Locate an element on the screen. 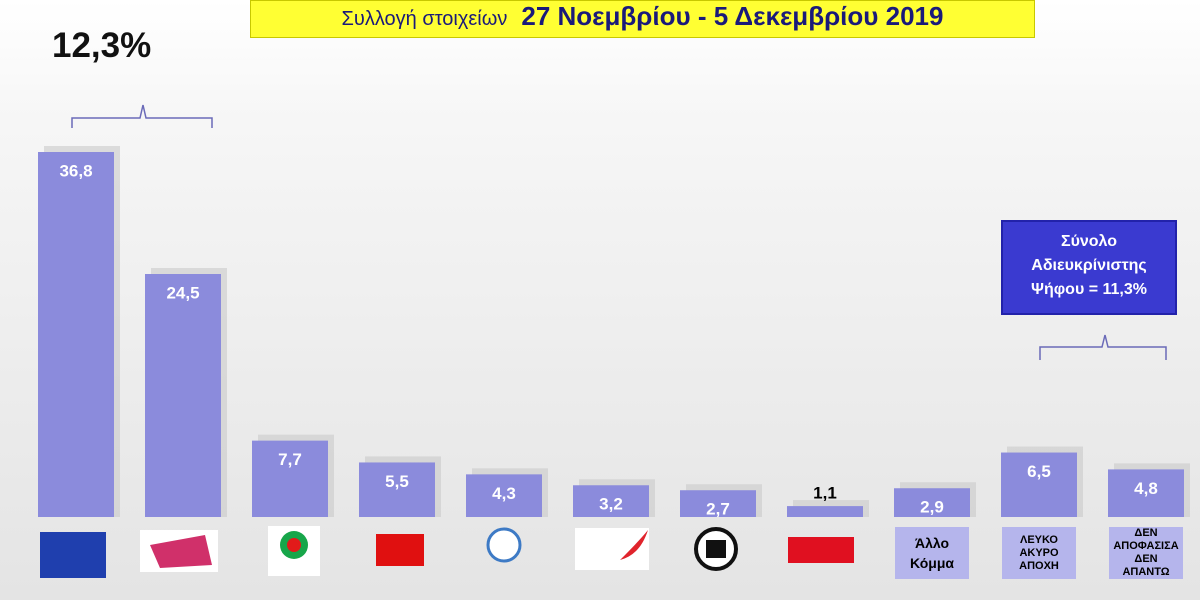  value-label: 5,5 is located at coordinates (397, 481).